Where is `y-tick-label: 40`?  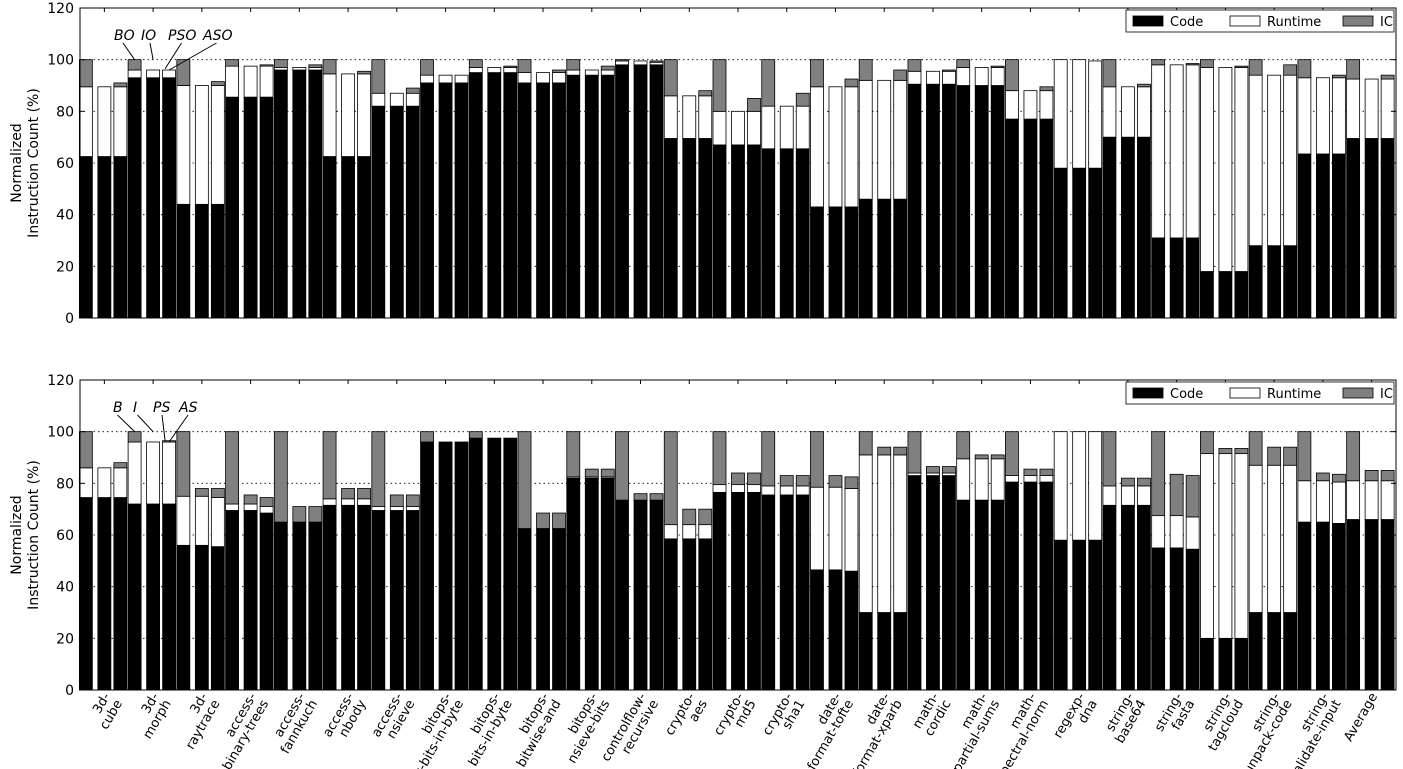 y-tick-label: 40 is located at coordinates (65, 588).